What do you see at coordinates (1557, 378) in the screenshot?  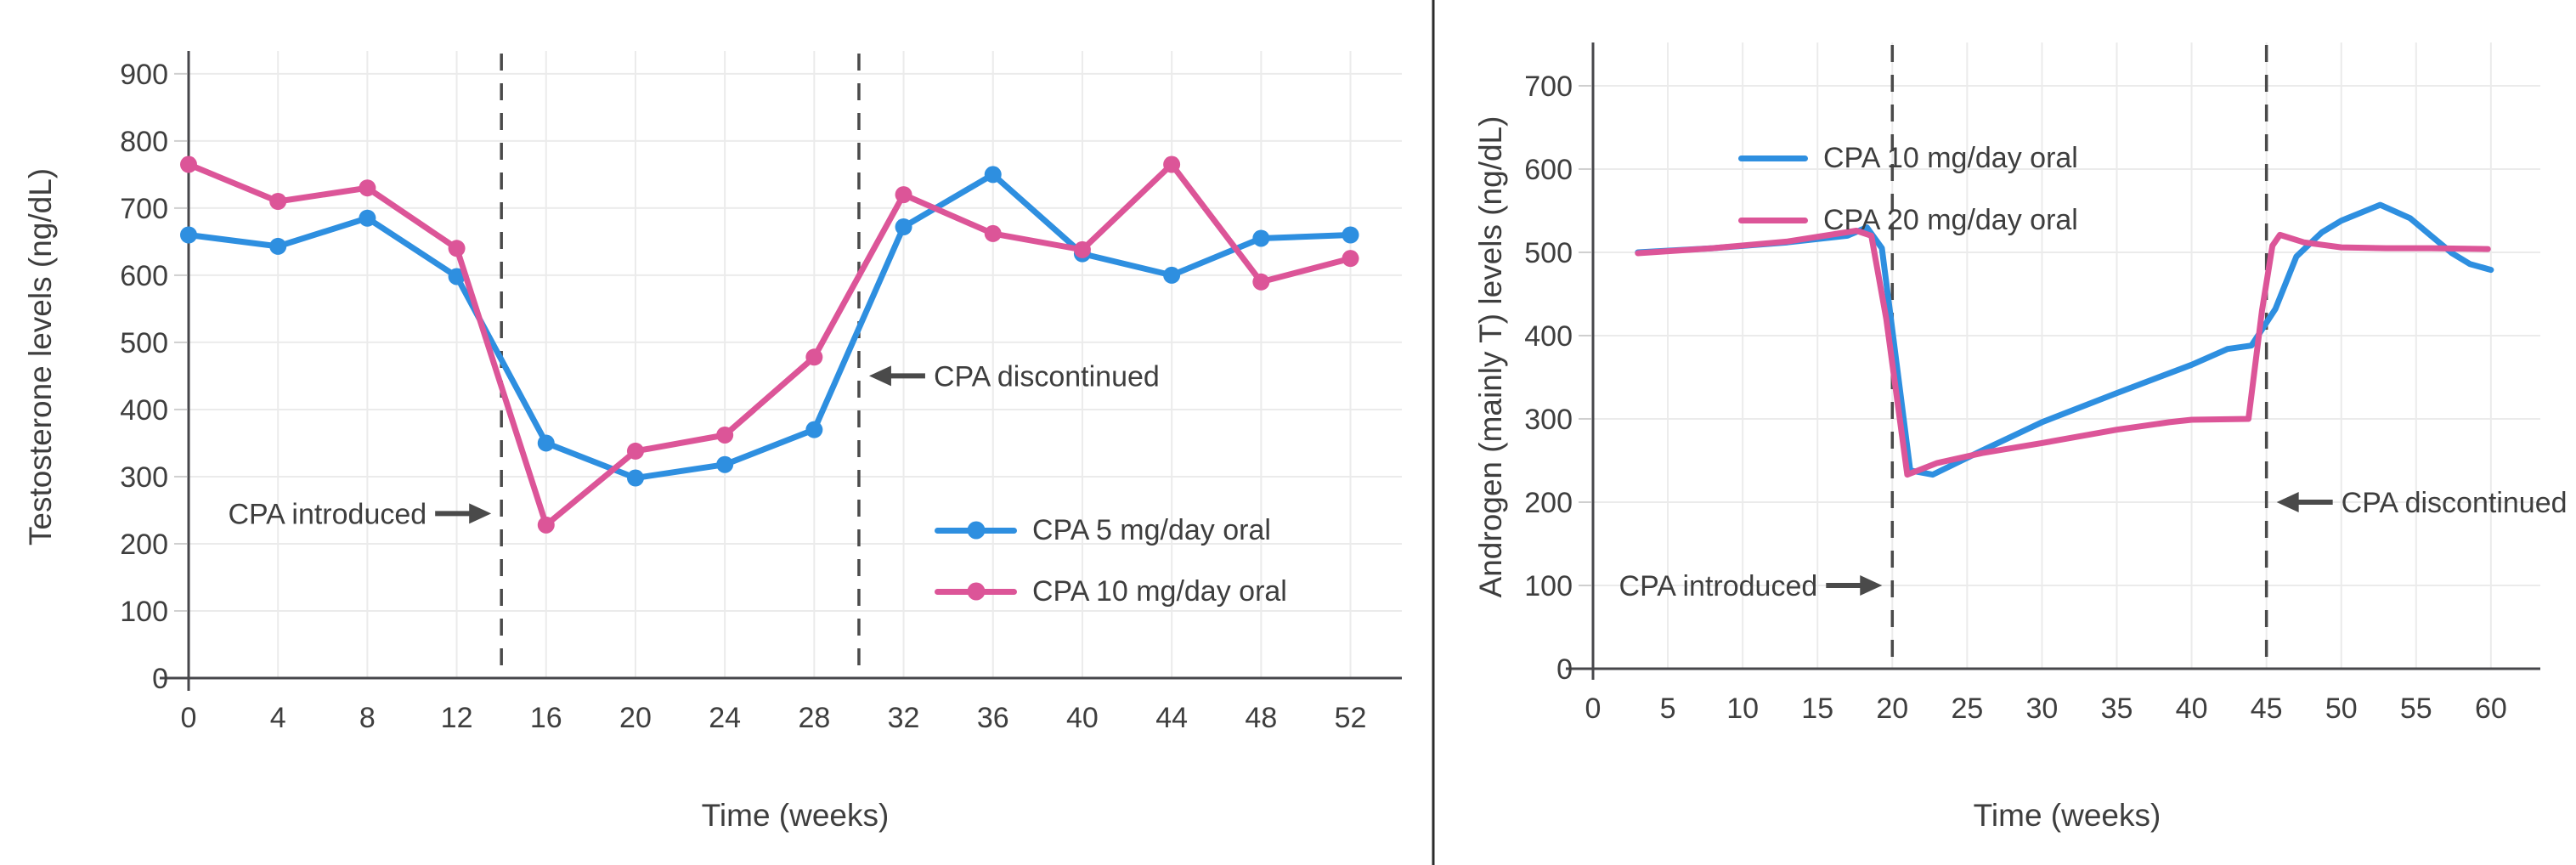 I see `y-tick-labels: 0 100 200 300 400 500 600 700` at bounding box center [1557, 378].